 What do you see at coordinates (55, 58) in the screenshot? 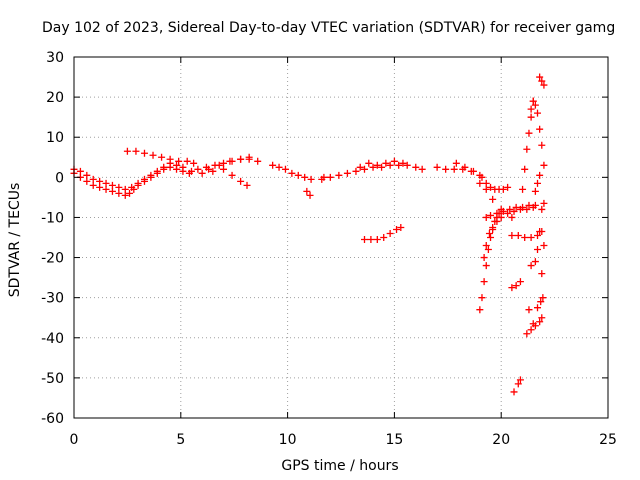
I see `y-tick-label: 30` at bounding box center [55, 58].